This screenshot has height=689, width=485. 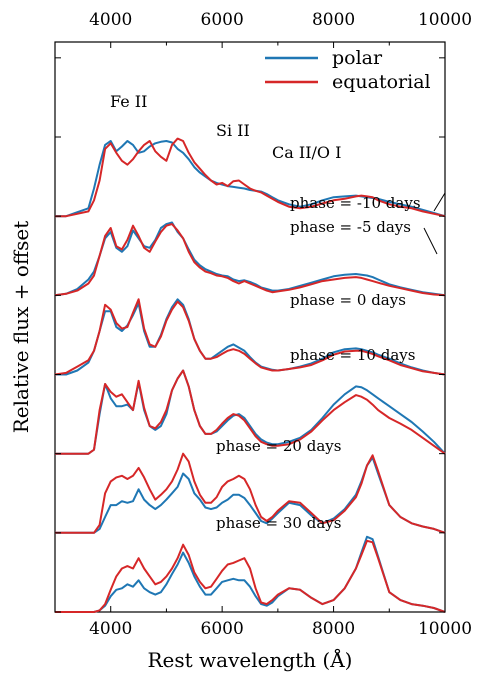 I want to click on x-tick-label-bottom: 10000, so click(x=445, y=629).